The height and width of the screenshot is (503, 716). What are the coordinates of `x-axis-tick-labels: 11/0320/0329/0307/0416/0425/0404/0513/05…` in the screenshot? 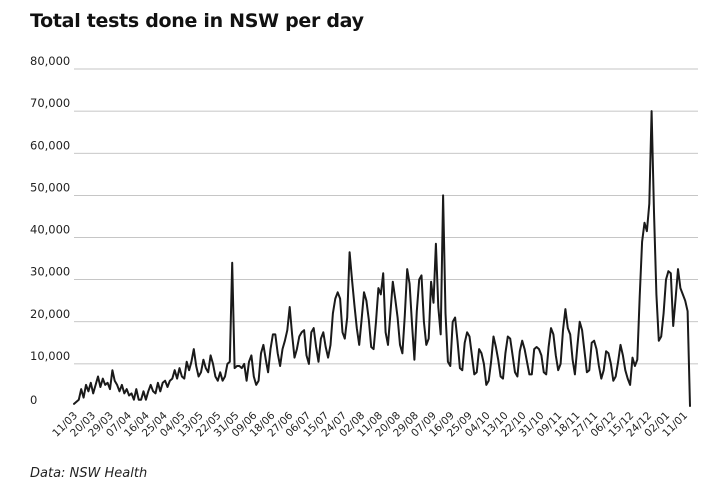 It's located at (370, 424).